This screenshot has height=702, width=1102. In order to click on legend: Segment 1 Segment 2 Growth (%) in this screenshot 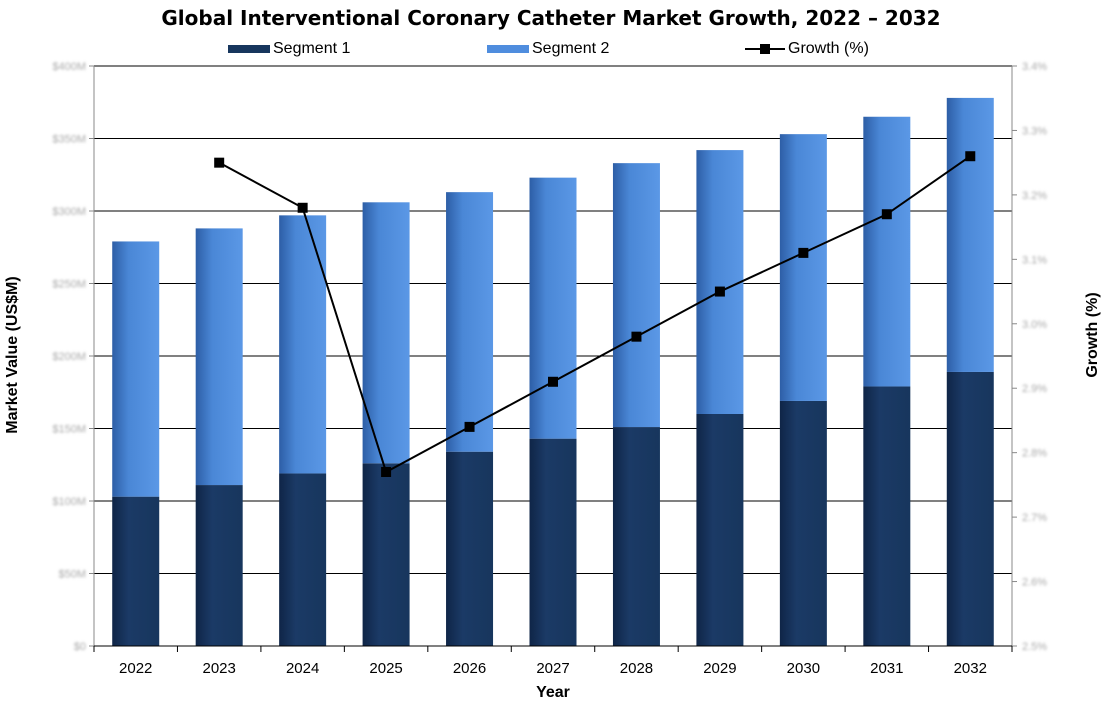, I will do `click(551, 49)`.